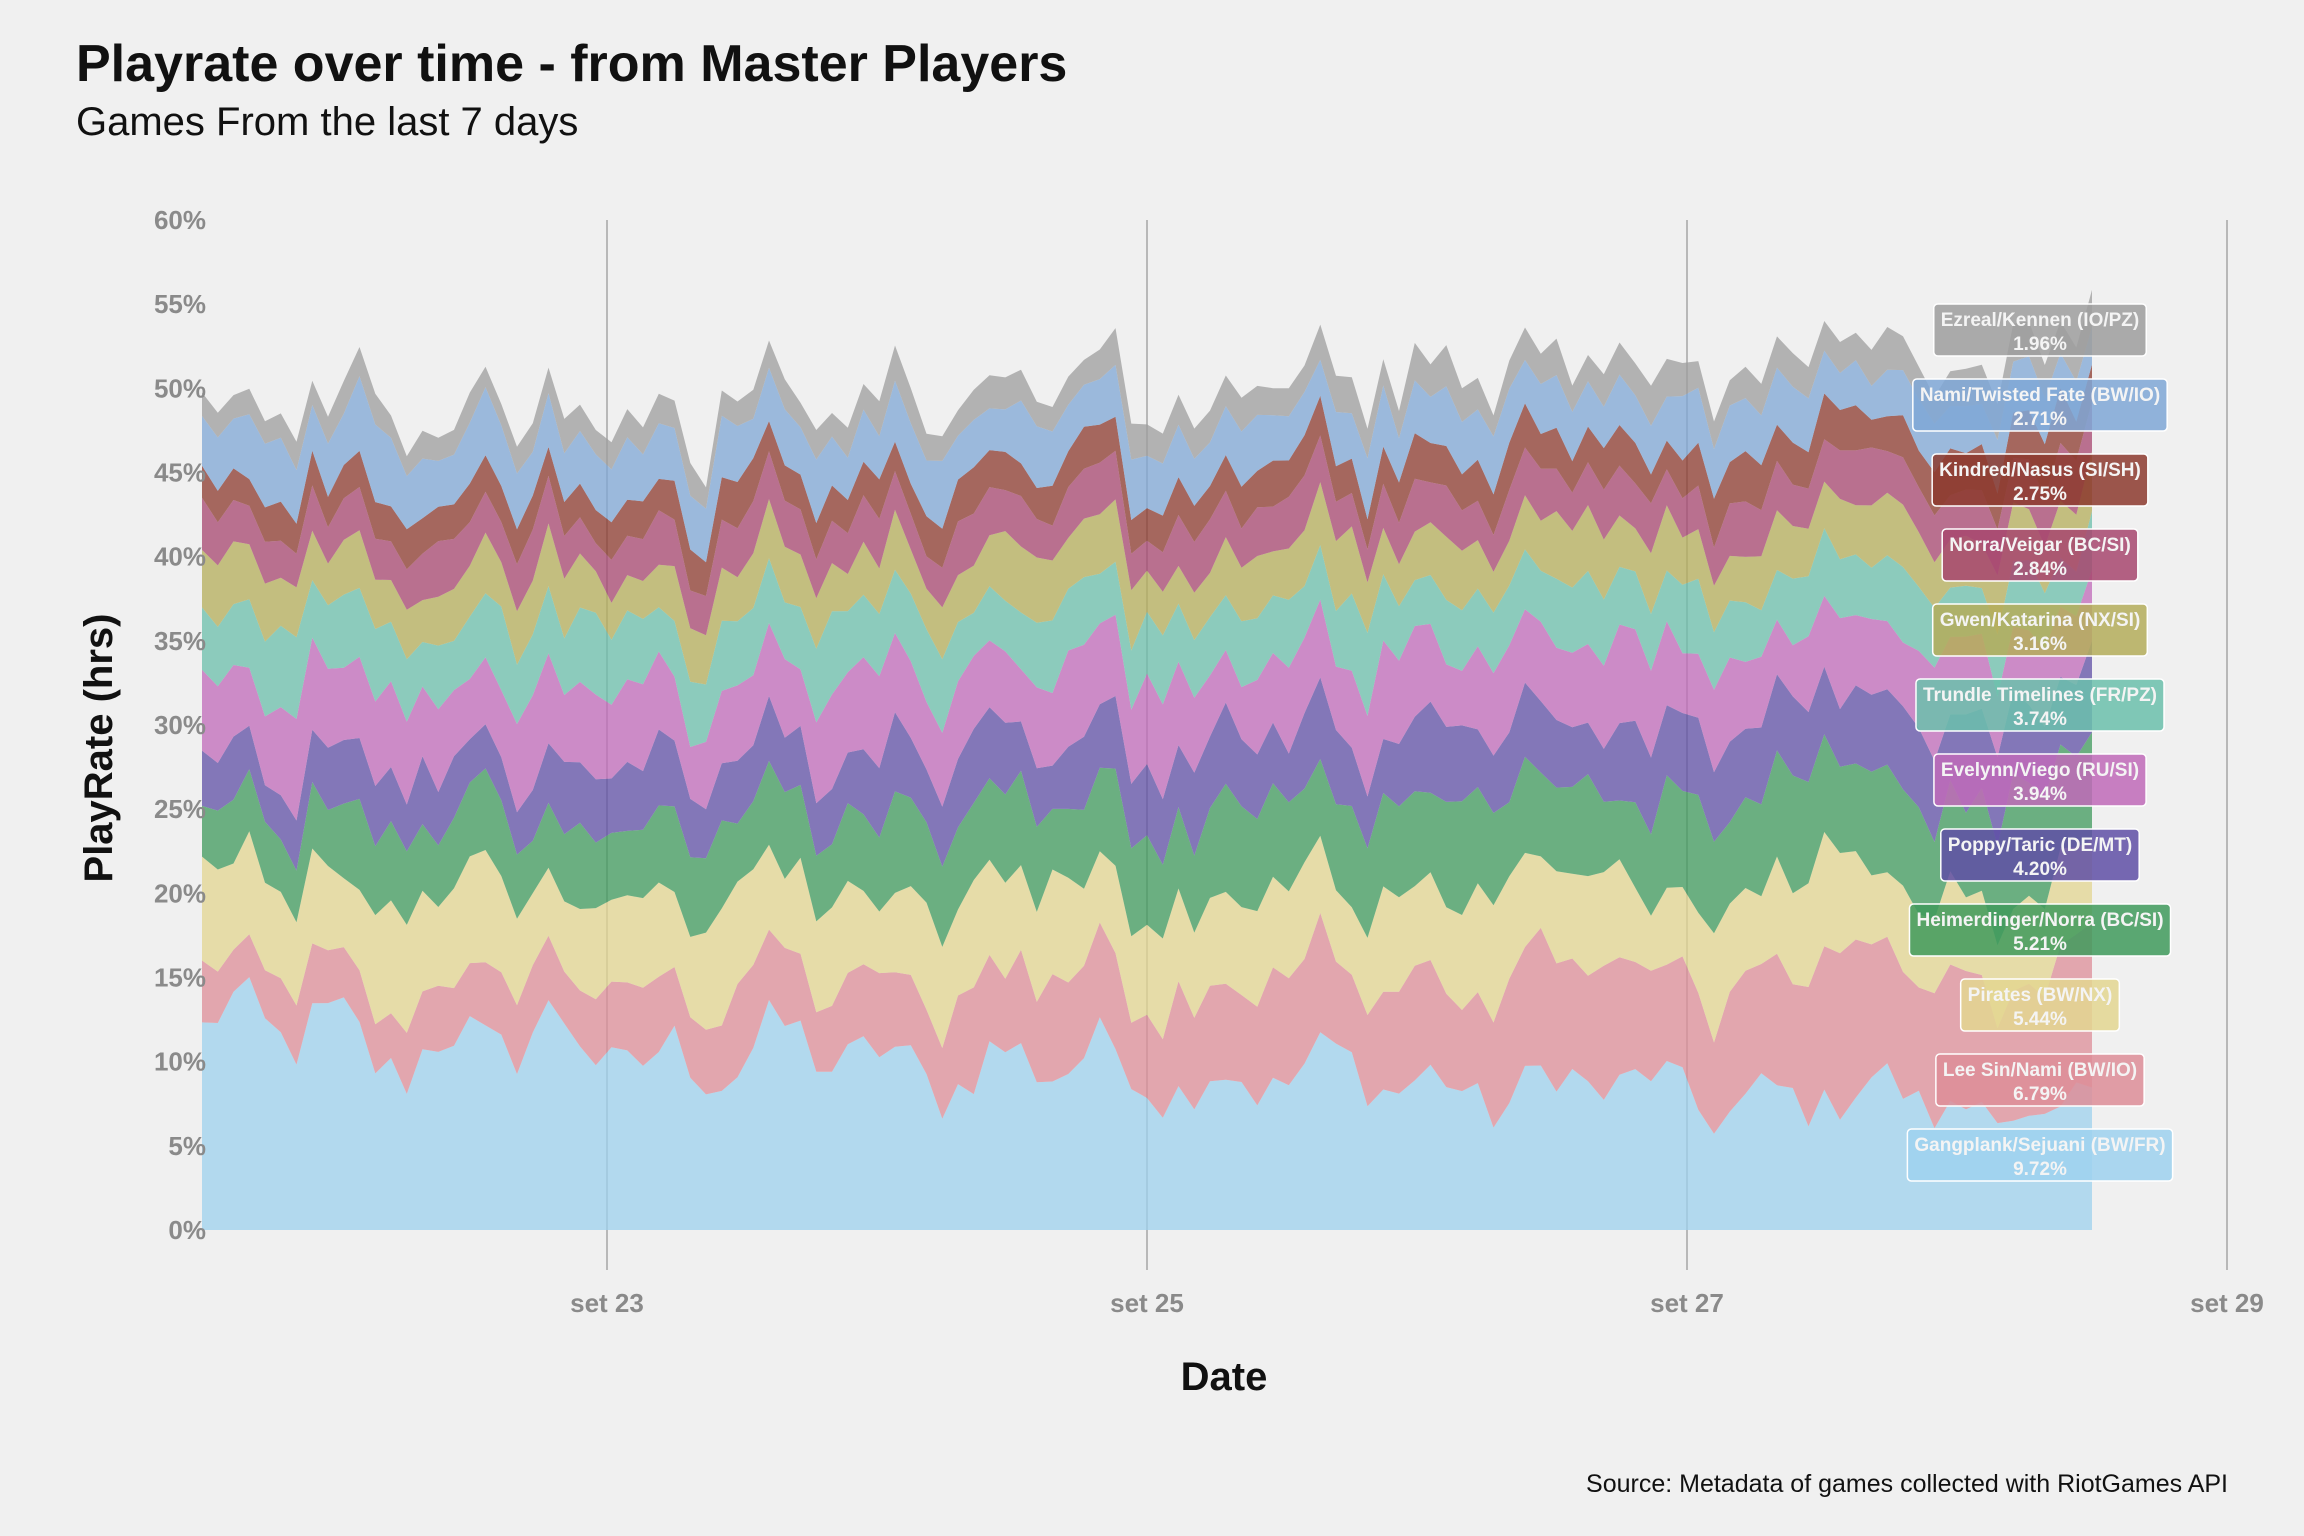 The image size is (2304, 1536). I want to click on series-label-name: Poppy/Taric (DE/MT), so click(2040, 845).